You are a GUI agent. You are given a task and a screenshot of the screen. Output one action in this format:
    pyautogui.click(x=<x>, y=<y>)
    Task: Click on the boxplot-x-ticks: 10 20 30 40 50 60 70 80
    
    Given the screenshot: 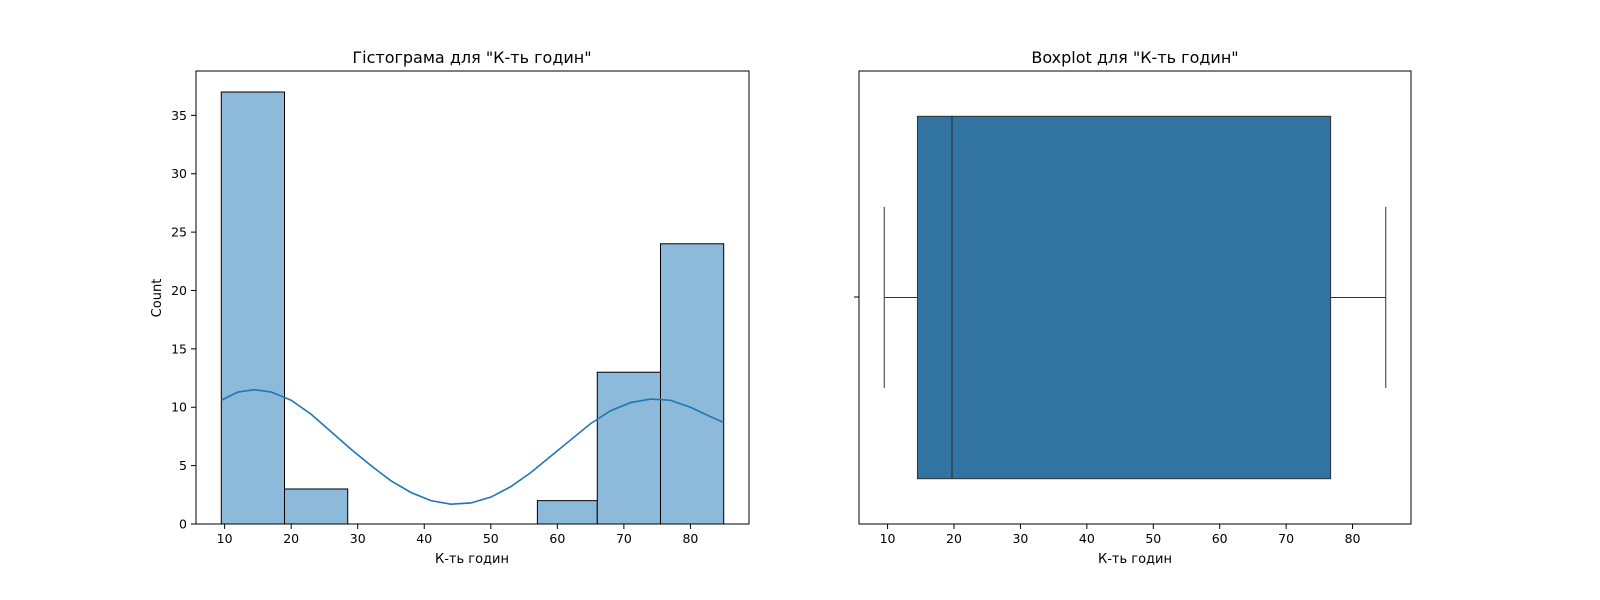 What is the action you would take?
    pyautogui.click(x=1120, y=535)
    